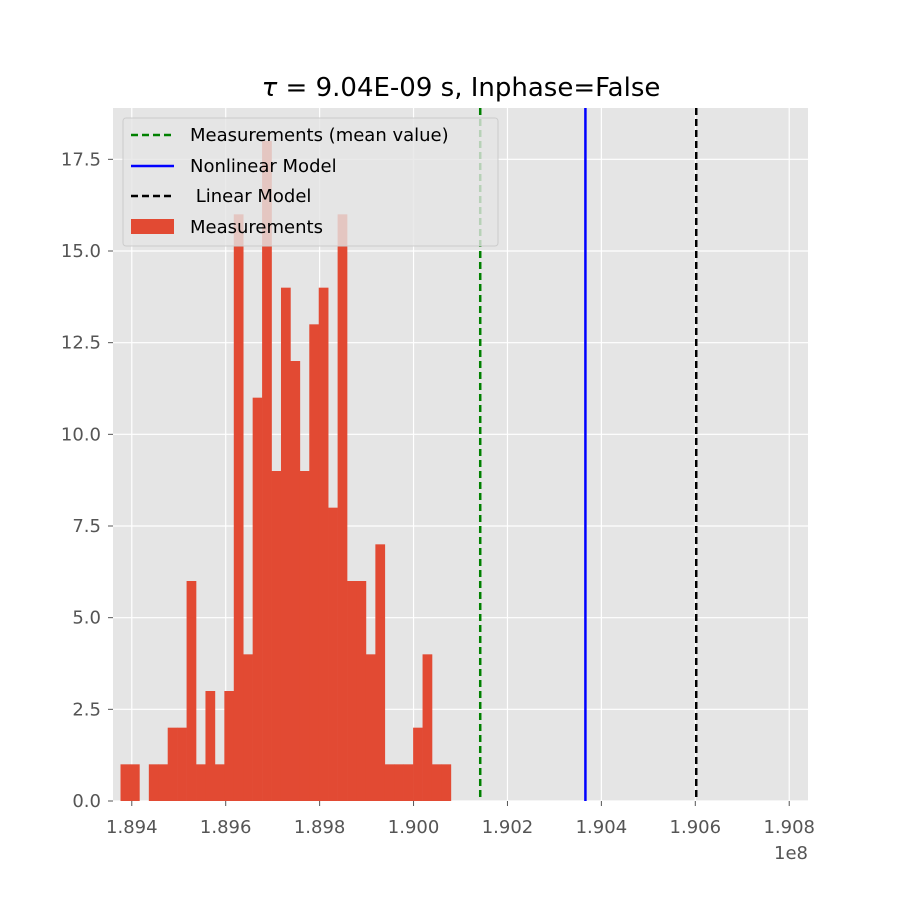 The height and width of the screenshot is (900, 900). I want to click on y-tick-label: 12.5, so click(81, 343).